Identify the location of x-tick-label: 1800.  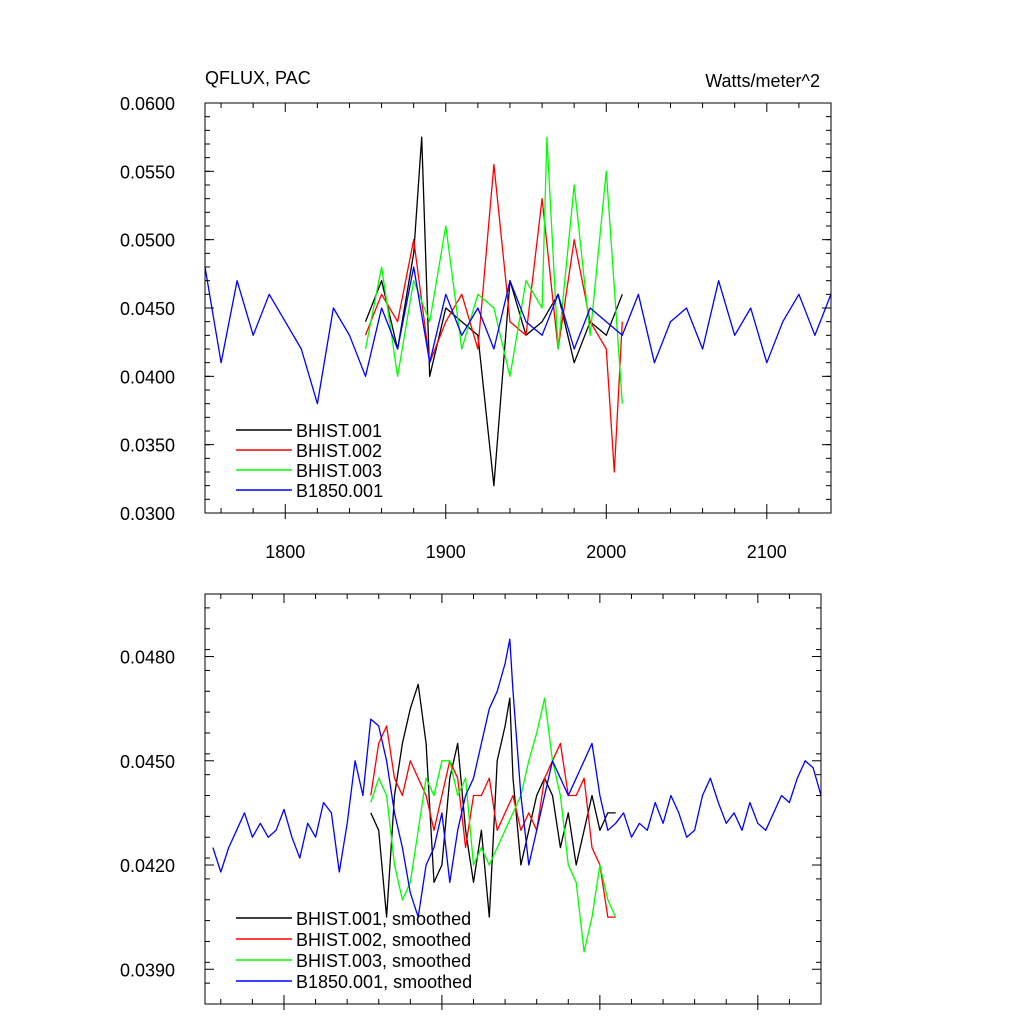
(285, 552).